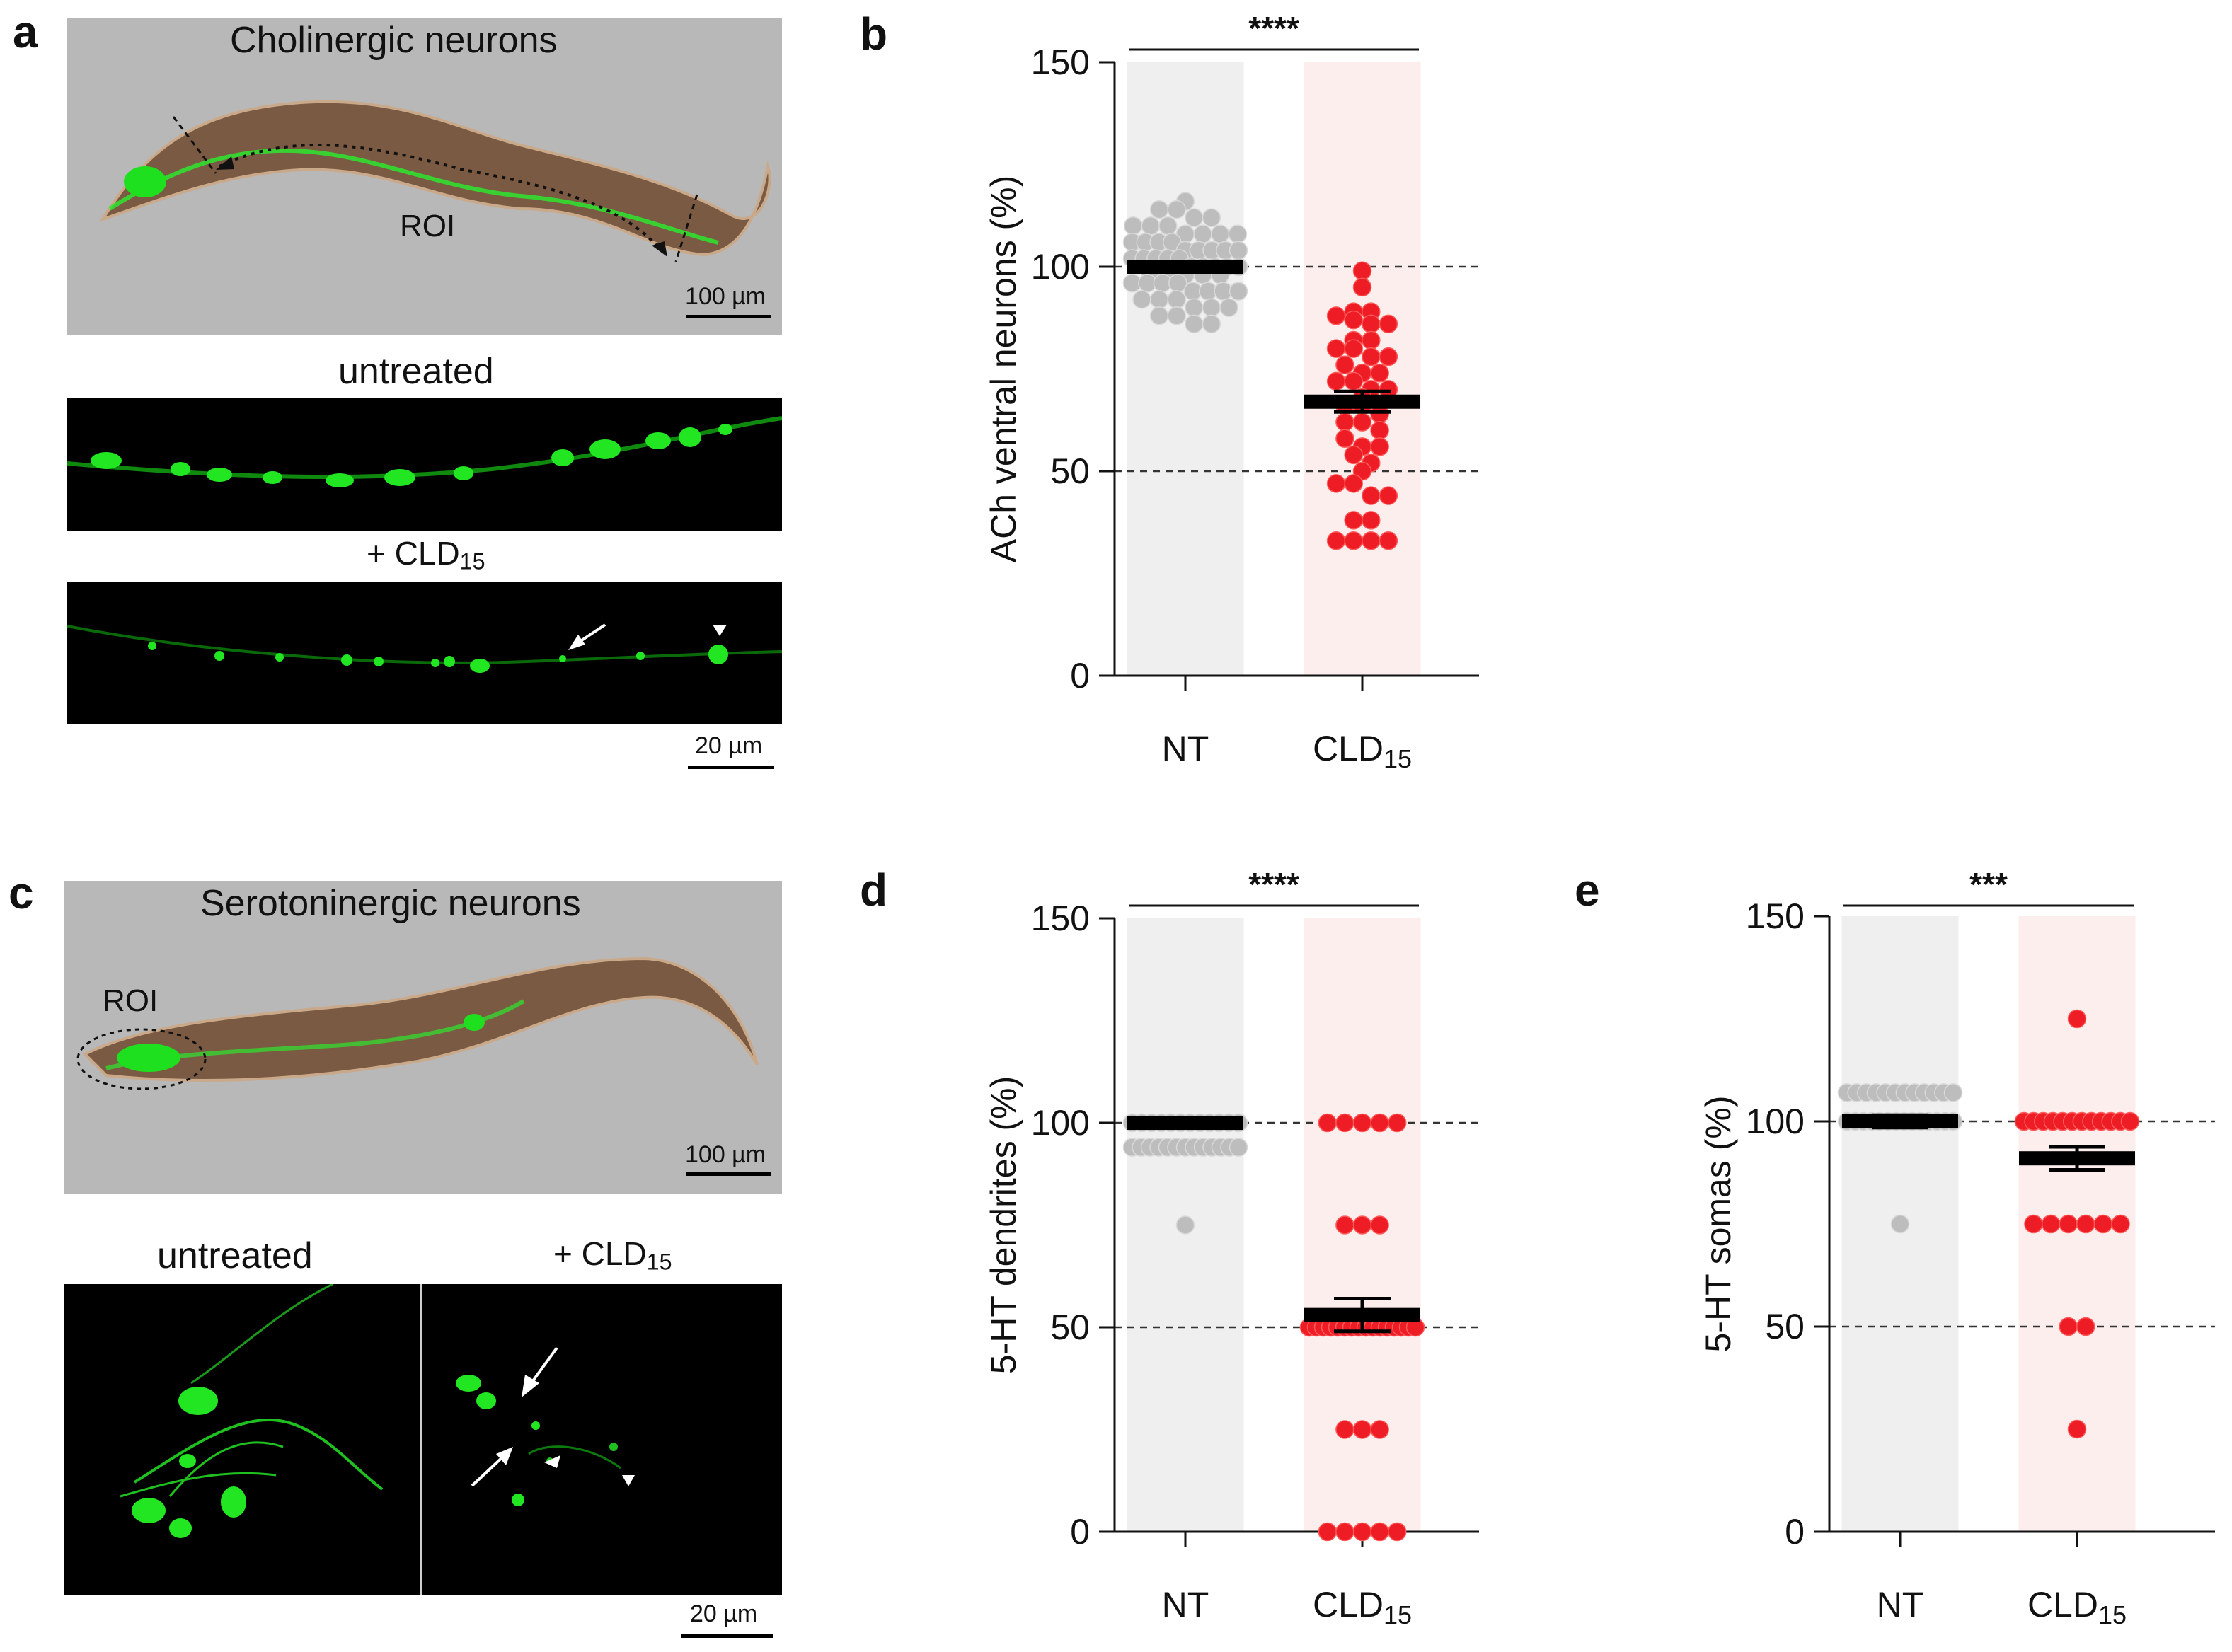 The width and height of the screenshot is (2232, 1652). What do you see at coordinates (195, 145) in the screenshot?
I see `roi-start-line` at bounding box center [195, 145].